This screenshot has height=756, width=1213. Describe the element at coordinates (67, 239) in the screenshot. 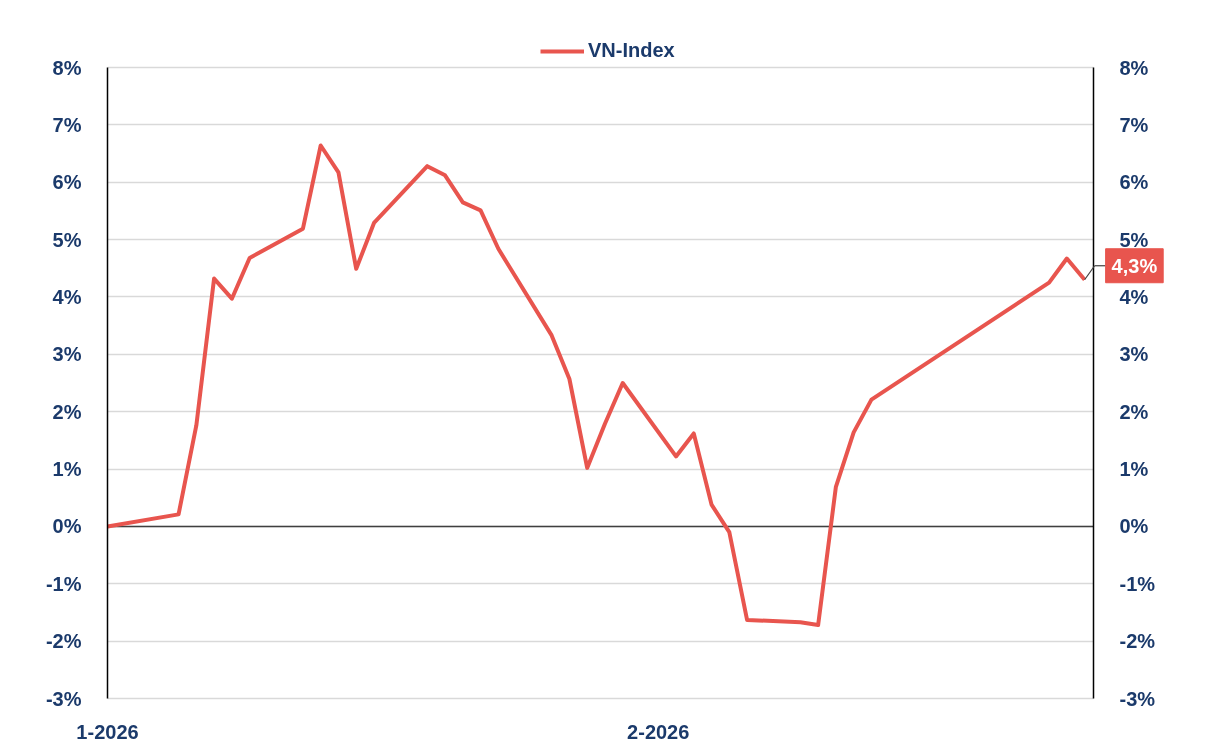

I see `y-tick-label: 5%` at that location.